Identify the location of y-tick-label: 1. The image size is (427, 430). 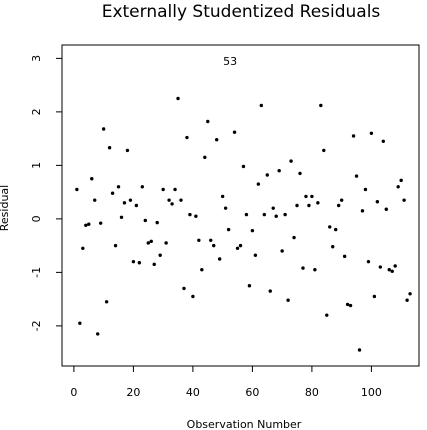
(36, 165).